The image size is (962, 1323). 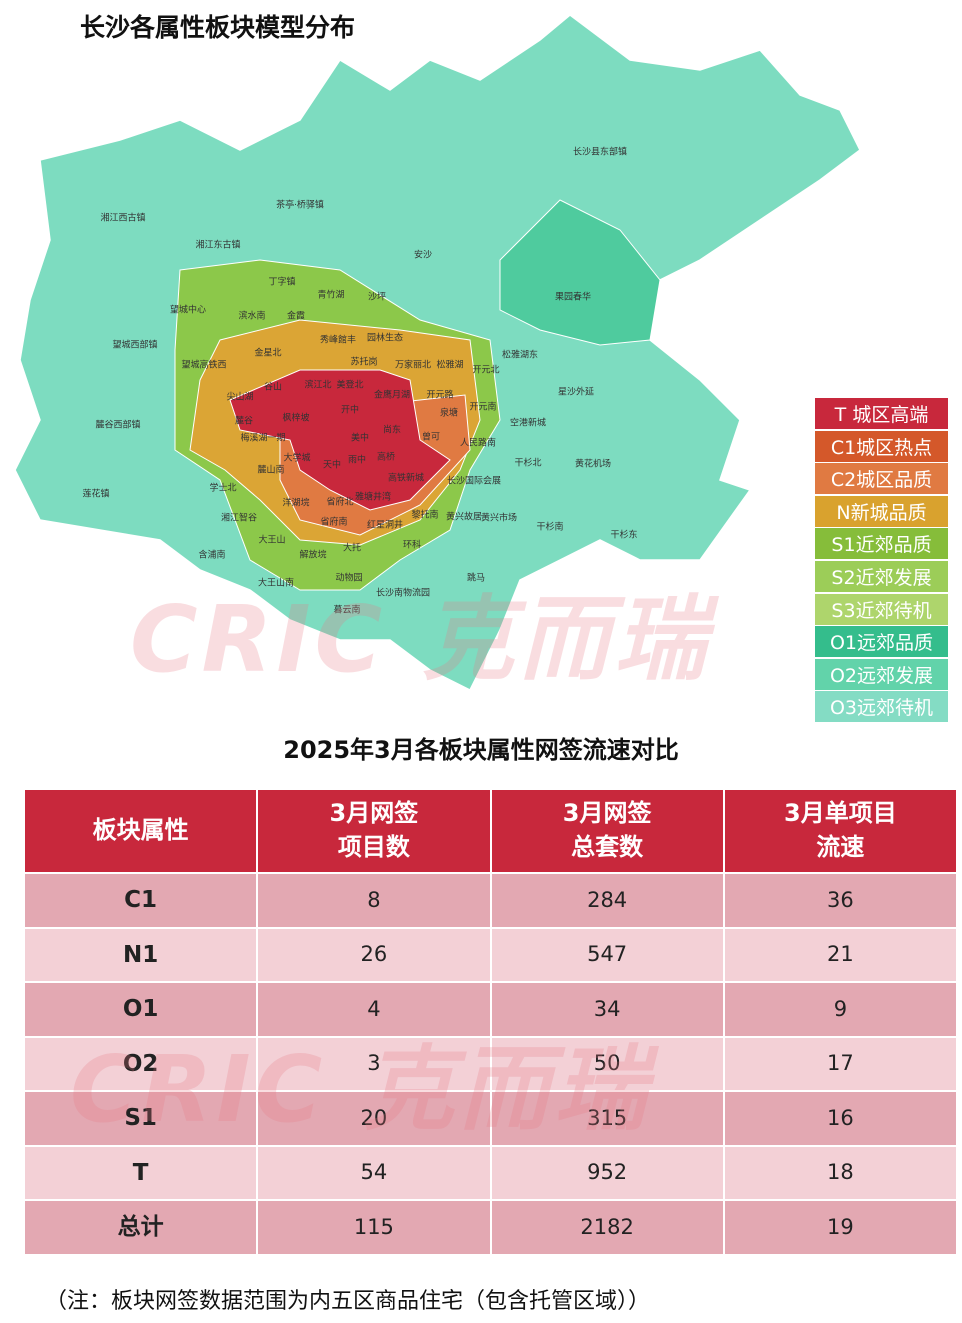 I want to click on map-label: 金霞, so click(x=296, y=316).